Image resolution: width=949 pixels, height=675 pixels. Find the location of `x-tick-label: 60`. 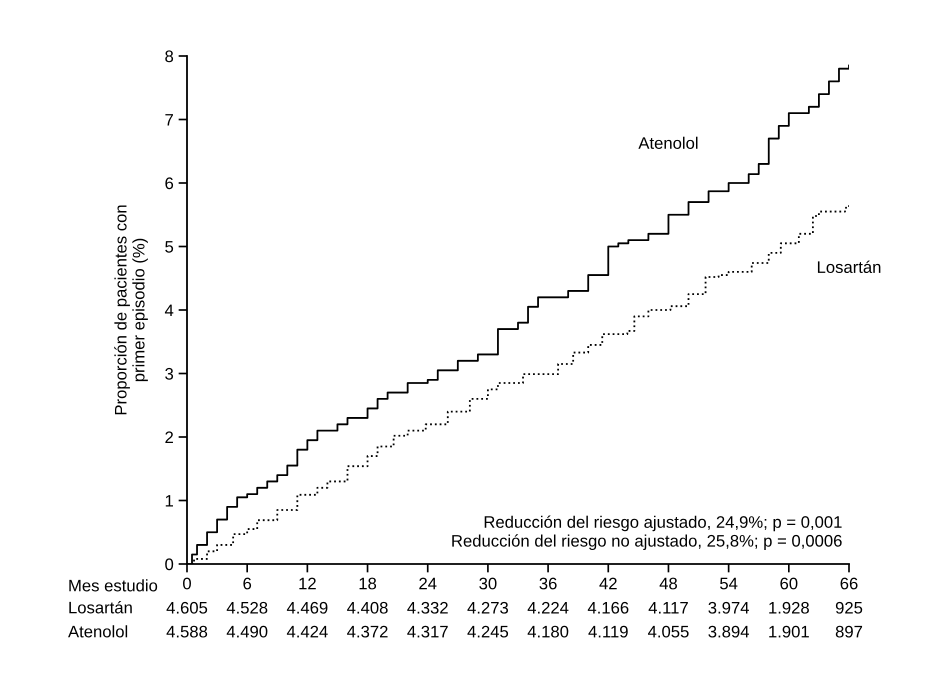

x-tick-label: 60 is located at coordinates (789, 584).